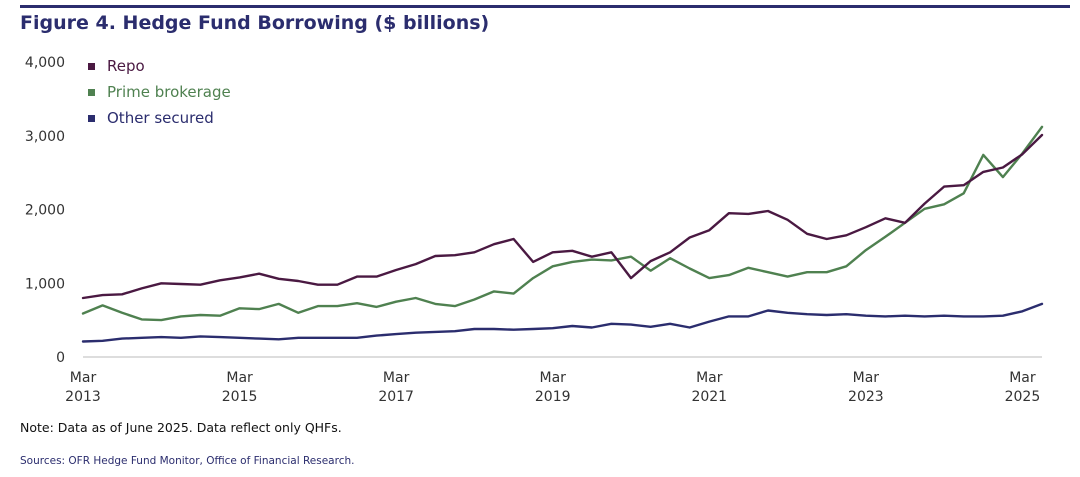  What do you see at coordinates (60, 358) in the screenshot?
I see `y-tick-label: 0` at bounding box center [60, 358].